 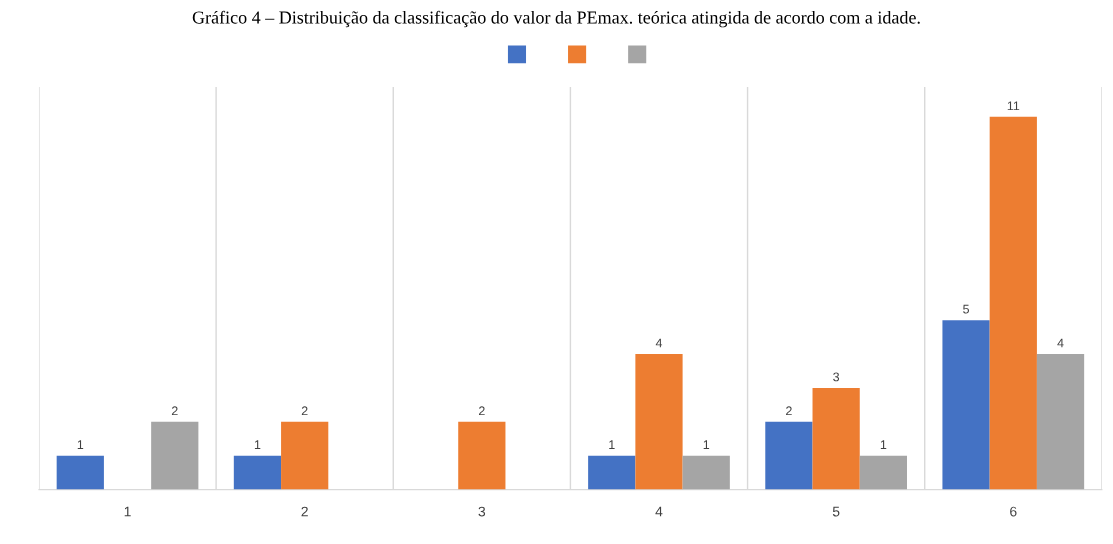 What do you see at coordinates (482, 511) in the screenshot?
I see `x-tick-label: 3` at bounding box center [482, 511].